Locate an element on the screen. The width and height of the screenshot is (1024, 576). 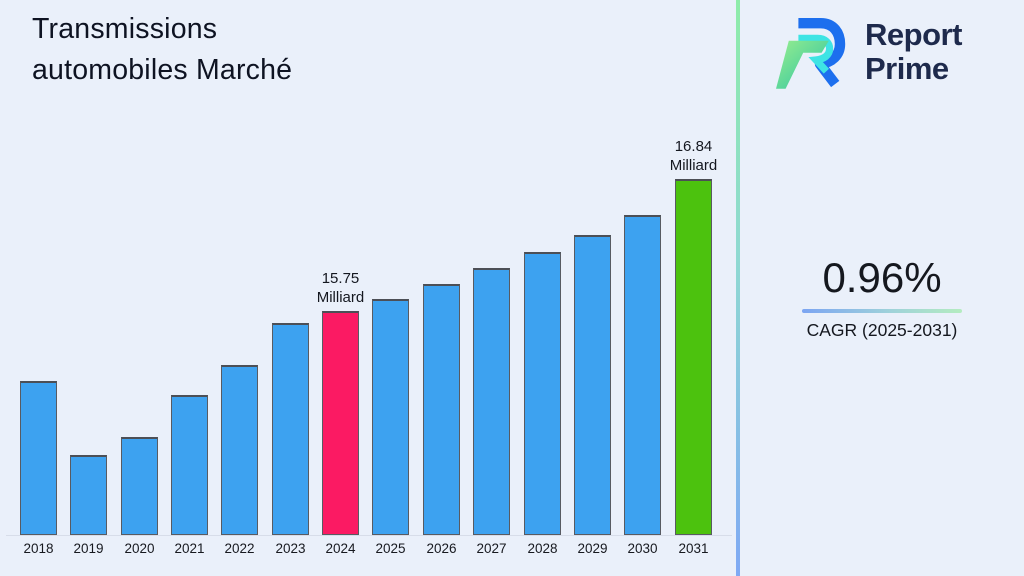
x-tick-2022: 2022 is located at coordinates (239, 548).